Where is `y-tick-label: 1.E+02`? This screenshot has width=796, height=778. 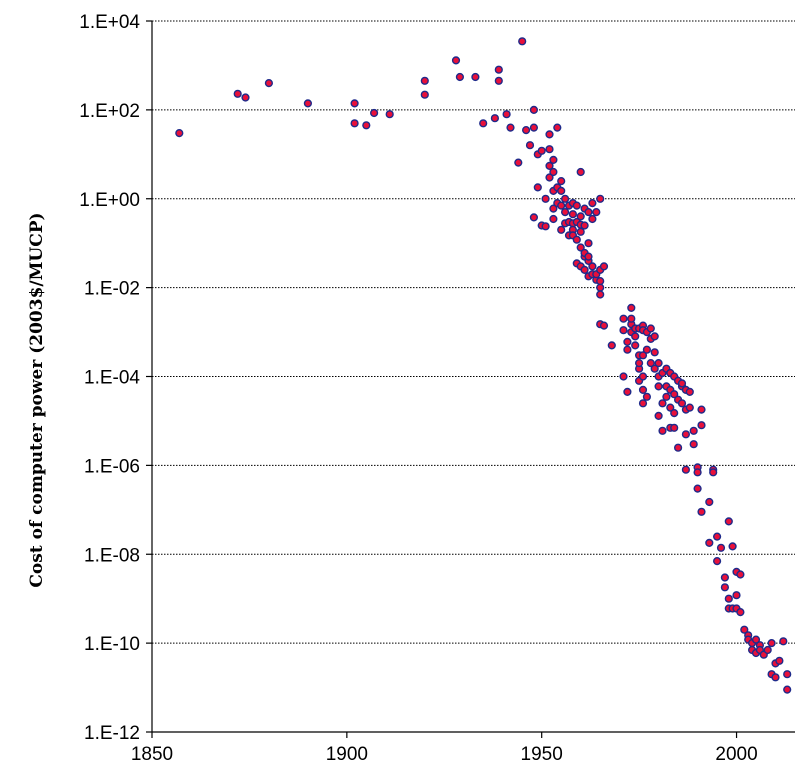
y-tick-label: 1.E+02 is located at coordinates (109, 111).